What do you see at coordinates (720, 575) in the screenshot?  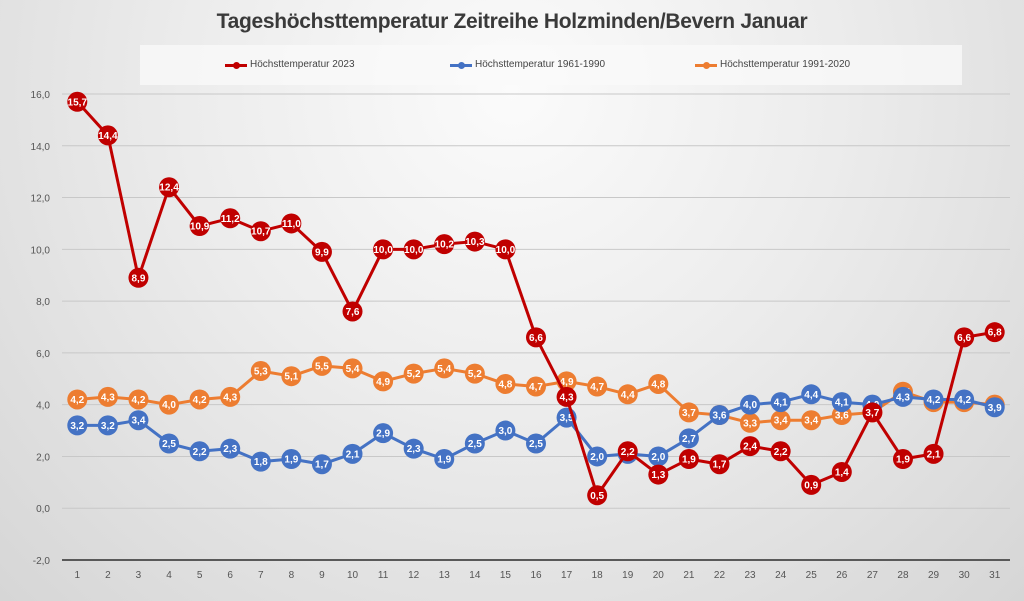 I see `x-tick-label: 22` at bounding box center [720, 575].